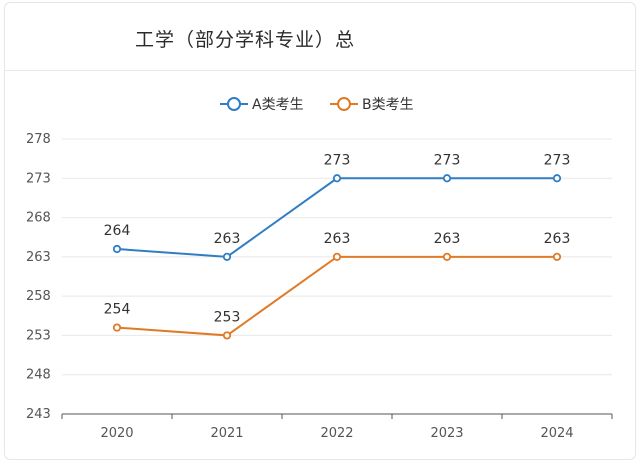 The image size is (640, 464). I want to click on x-tick-label: 2024, so click(556, 433).